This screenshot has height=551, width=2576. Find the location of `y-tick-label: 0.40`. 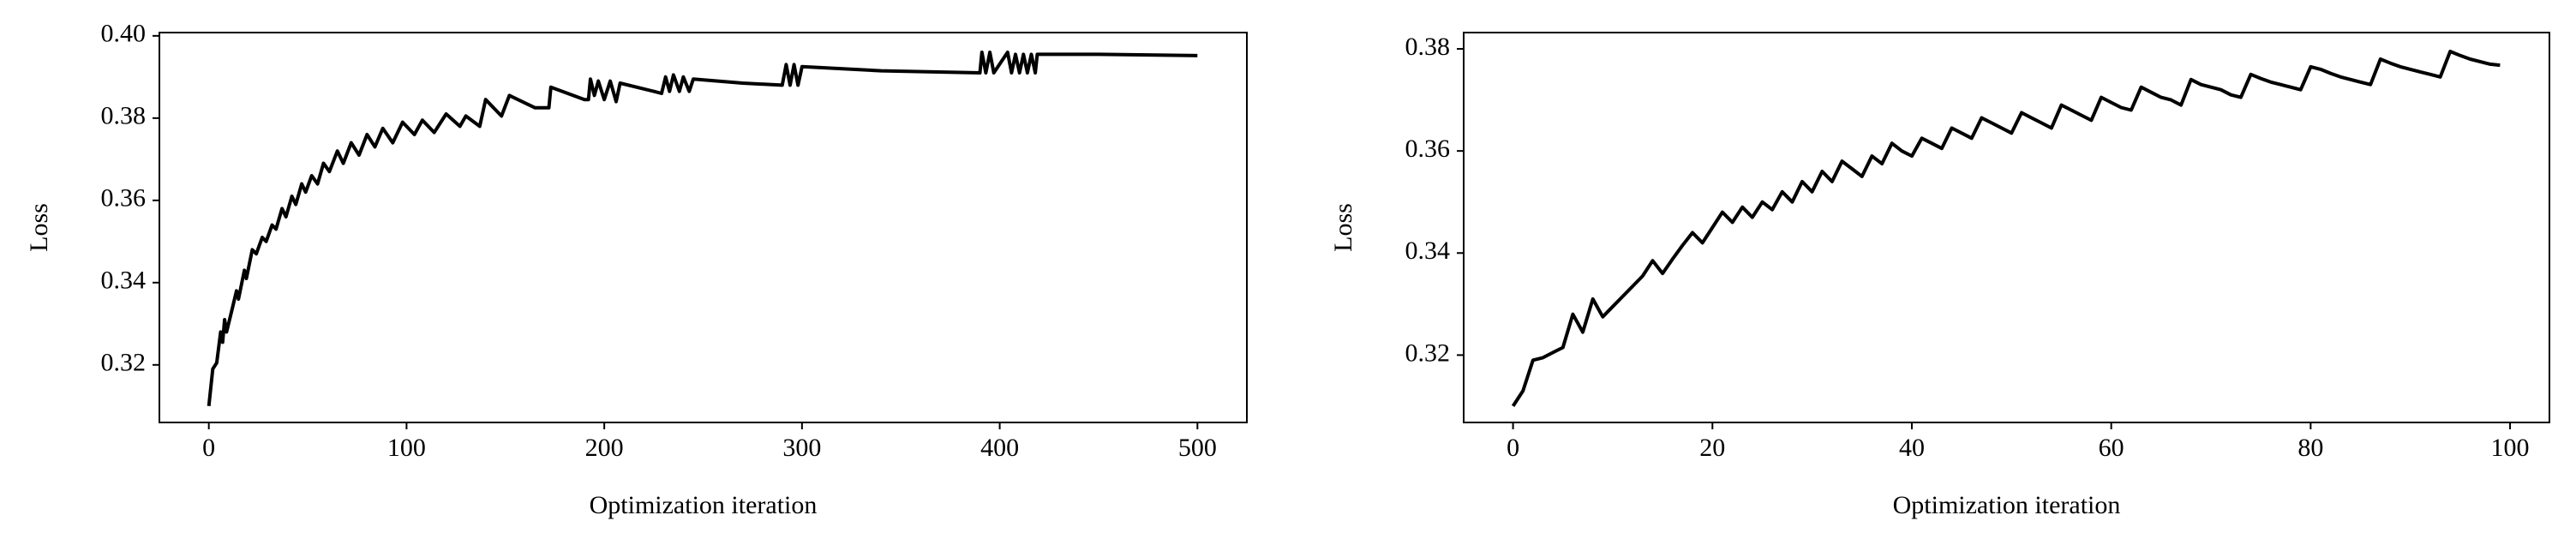

y-tick-label: 0.40 is located at coordinates (124, 34).